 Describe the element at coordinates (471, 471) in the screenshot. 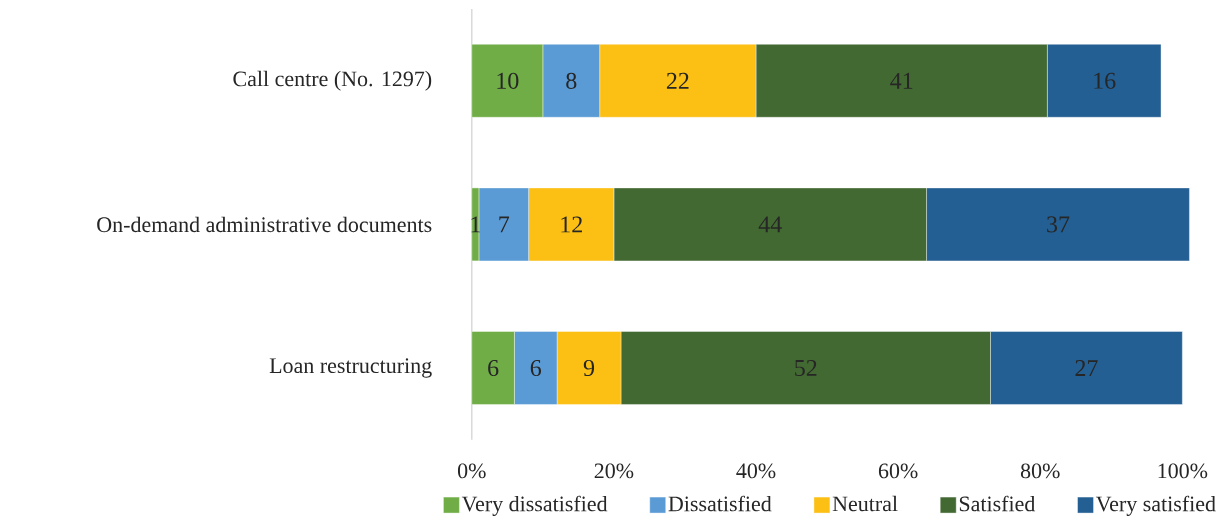

I see `x-tick-label: 0%` at that location.